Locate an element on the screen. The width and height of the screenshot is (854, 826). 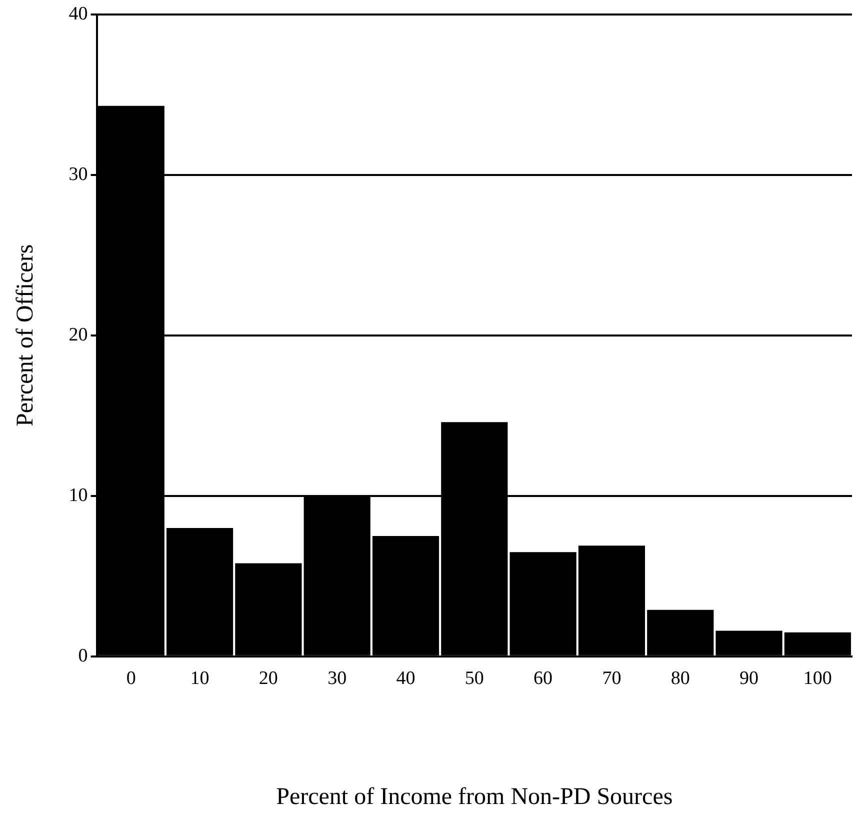
x-tick-label: 70 is located at coordinates (612, 678).